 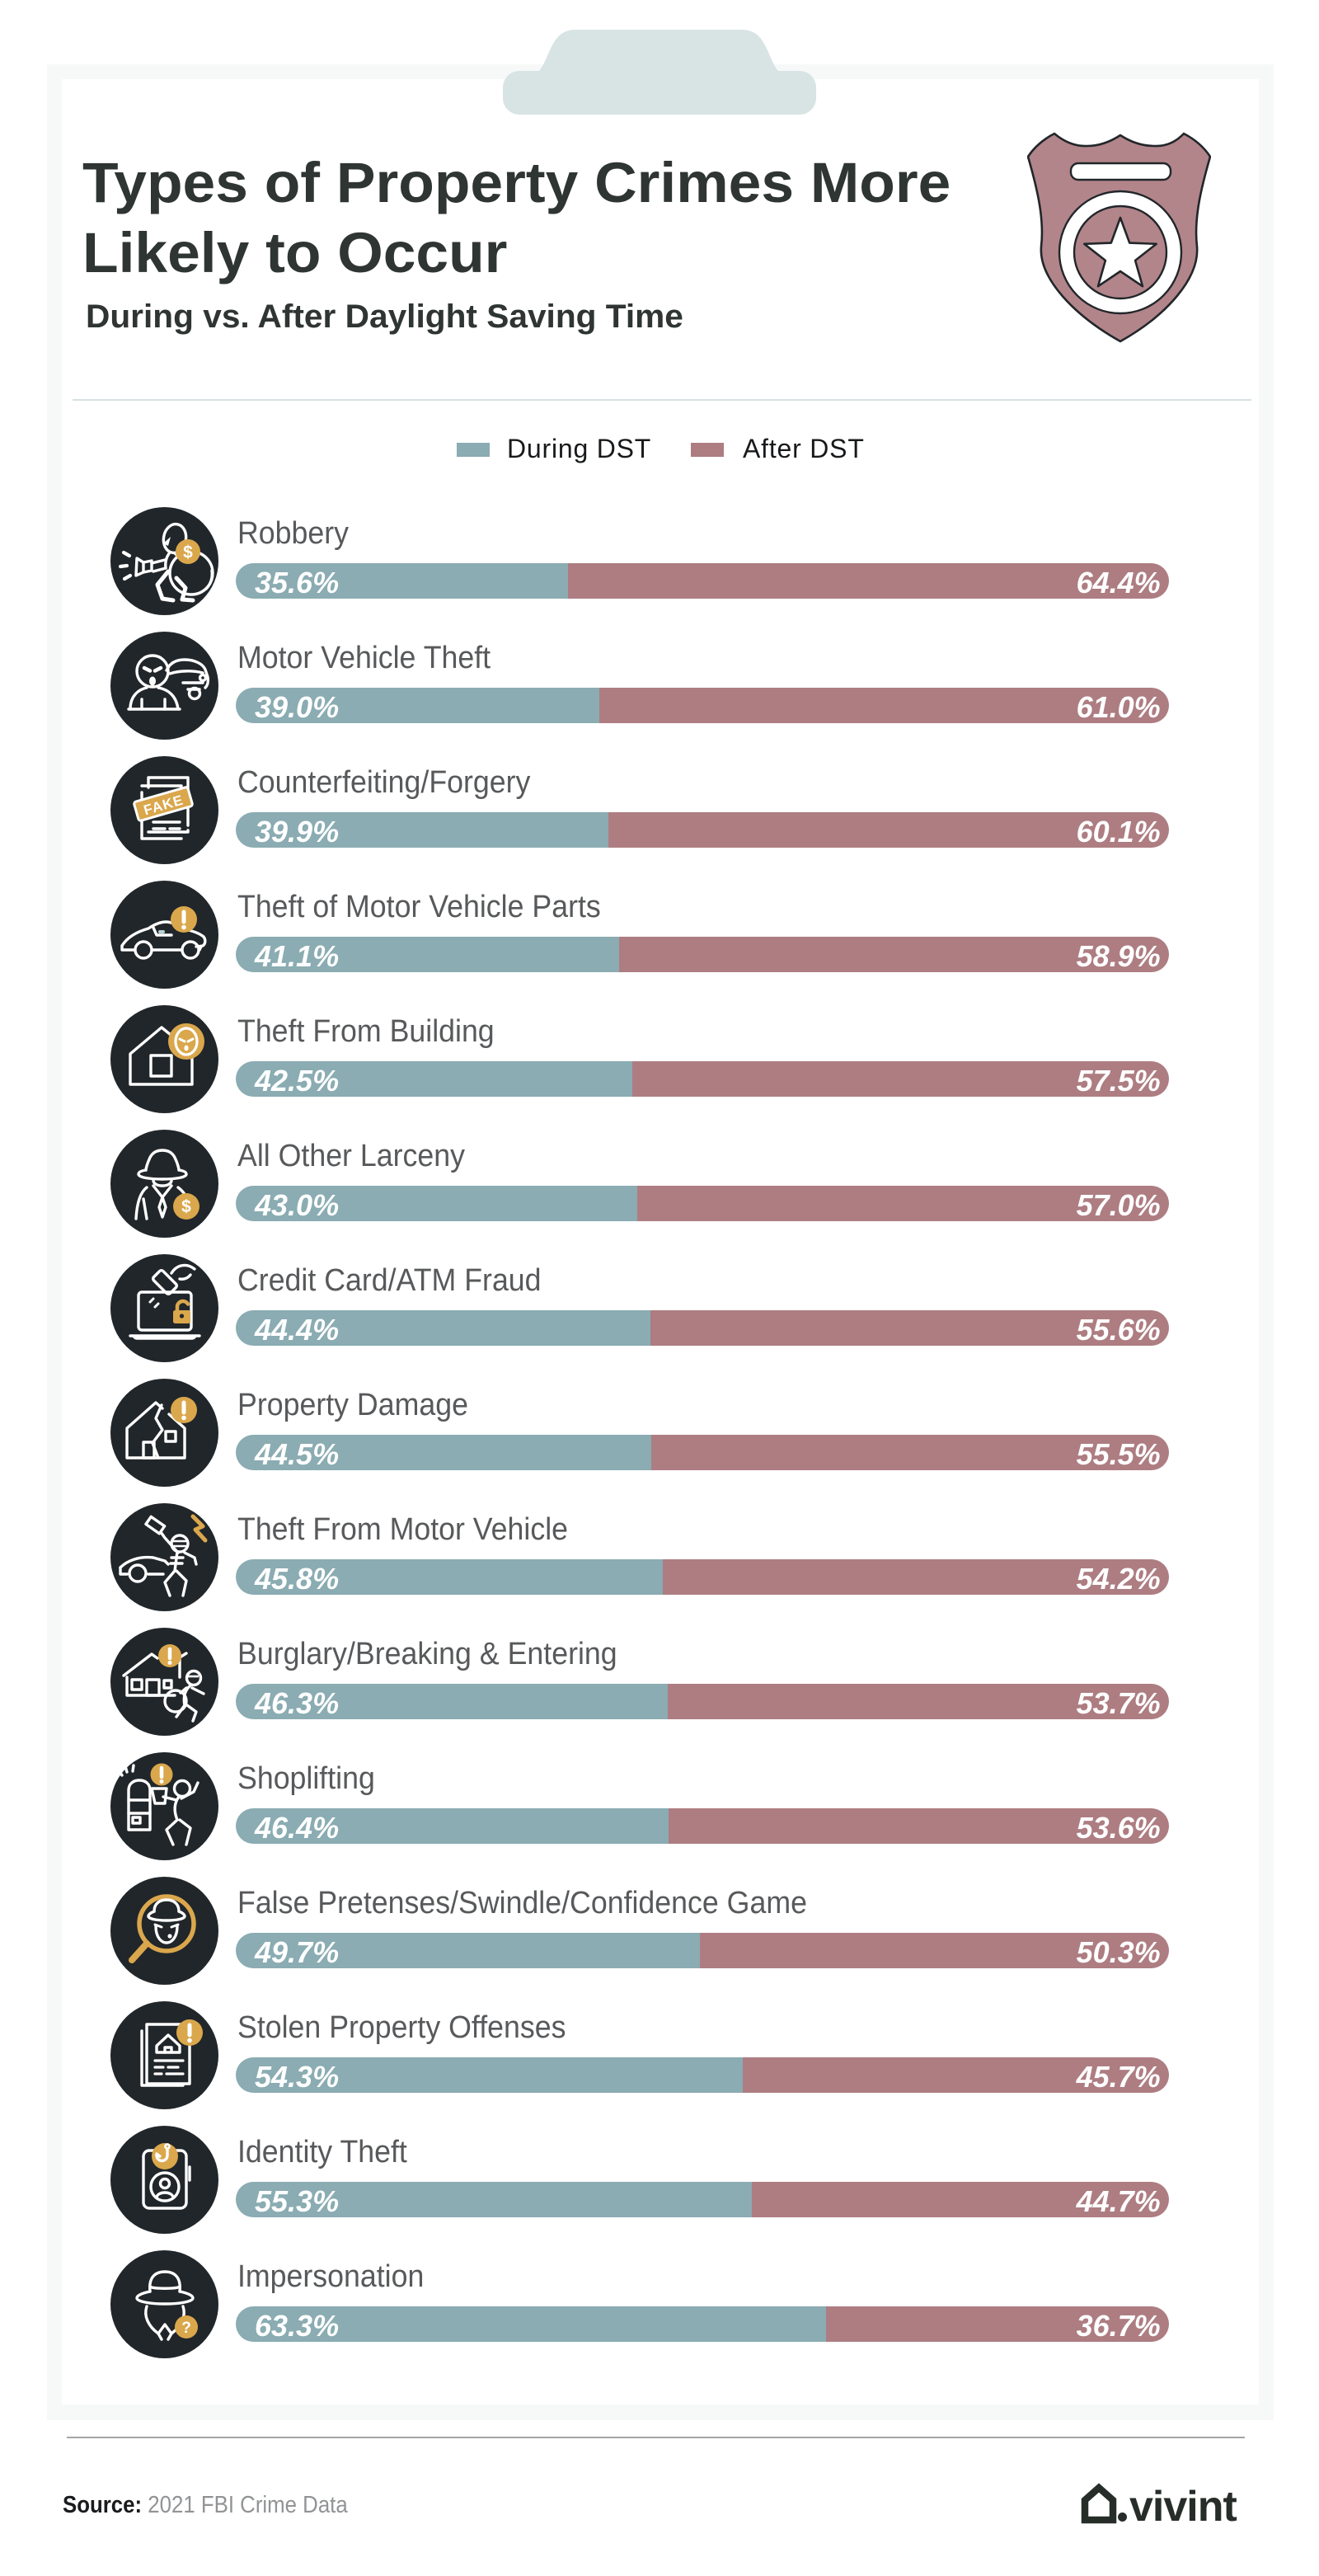 What do you see at coordinates (1183, 2504) in the screenshot?
I see `svg-text: vivint` at bounding box center [1183, 2504].